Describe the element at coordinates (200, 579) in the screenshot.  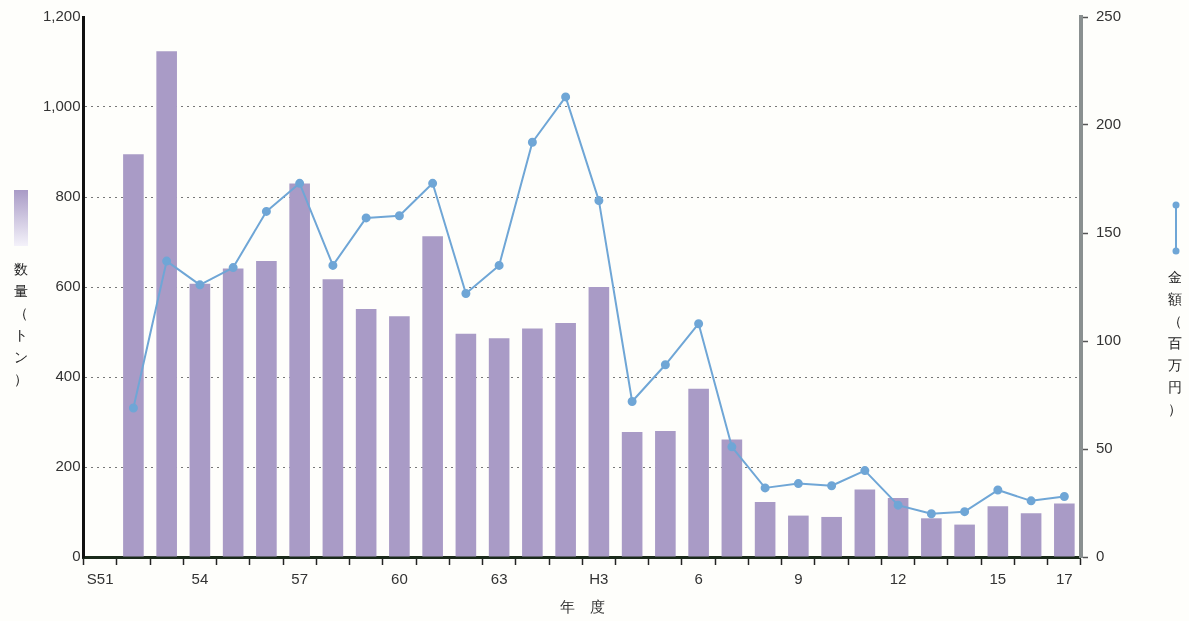
I see `x-tick-label: 54` at that location.